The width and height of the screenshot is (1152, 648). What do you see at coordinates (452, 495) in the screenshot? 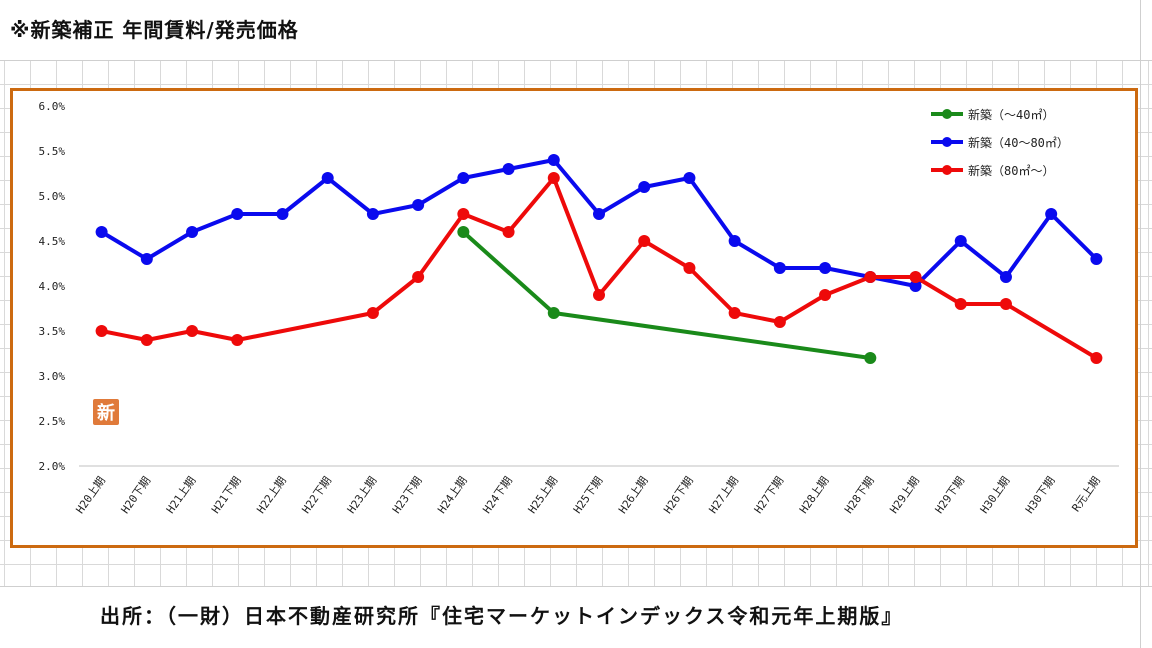
I see `x-tick-label: H24上期` at bounding box center [452, 495].